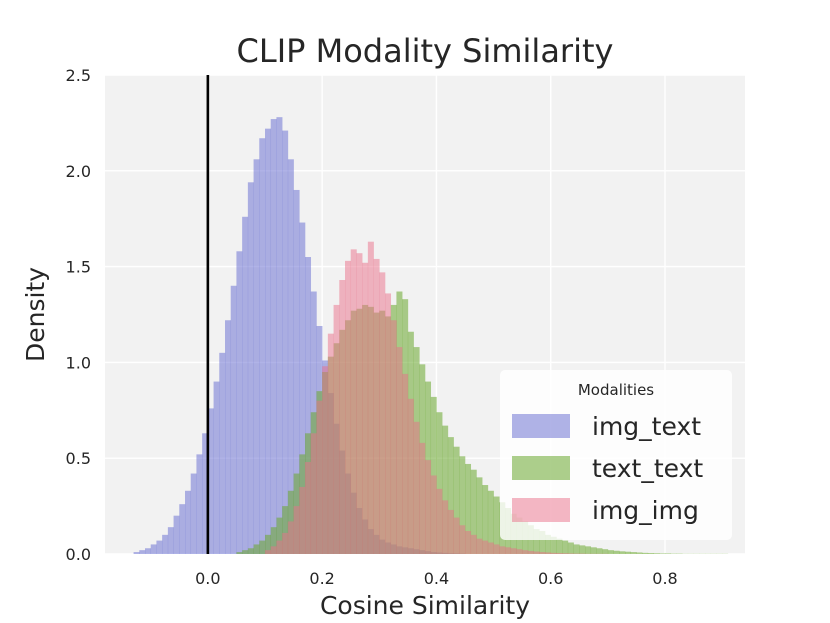 This screenshot has width=830, height=623. What do you see at coordinates (321, 578) in the screenshot?
I see `x-tick-label: 0.2` at bounding box center [321, 578].